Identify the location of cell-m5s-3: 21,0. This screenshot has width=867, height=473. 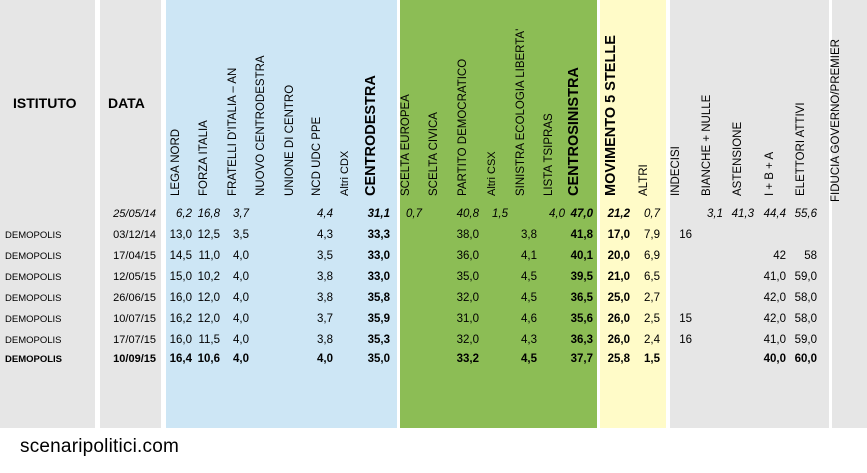
(619, 277).